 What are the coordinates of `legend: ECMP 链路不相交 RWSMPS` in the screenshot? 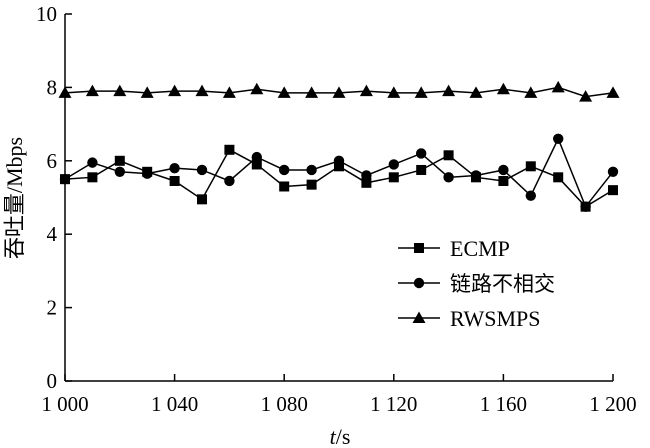 It's located at (476, 283).